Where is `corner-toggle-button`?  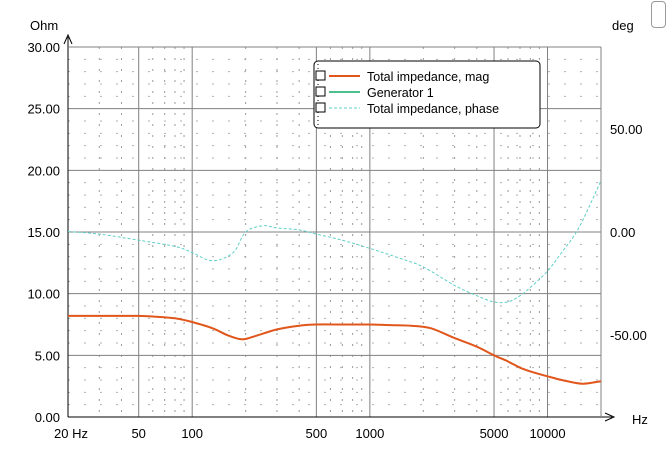 corner-toggle-button is located at coordinates (658, 14).